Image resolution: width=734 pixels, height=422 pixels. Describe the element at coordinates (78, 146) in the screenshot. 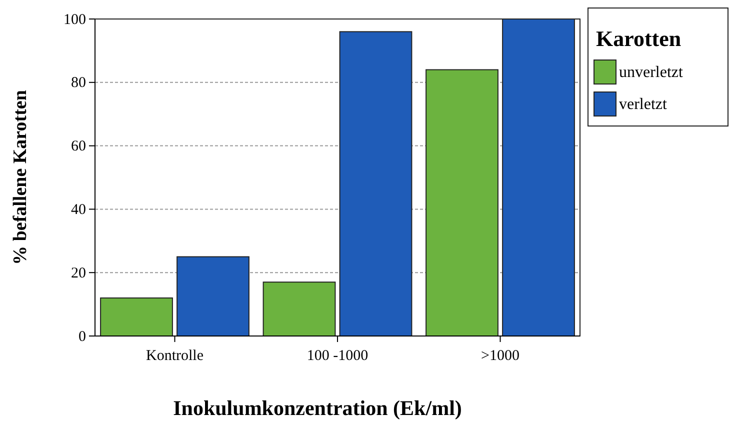

I see `y-tick-label: 60` at that location.